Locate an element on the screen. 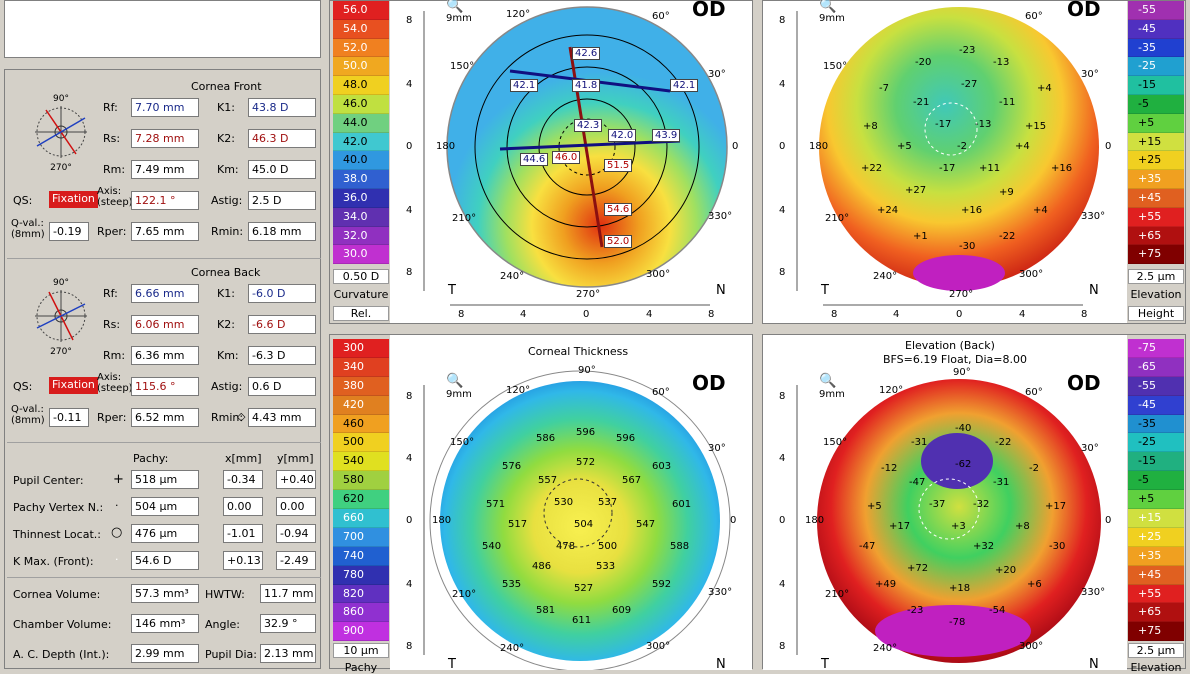  scale-cell: 700 is located at coordinates (361, 537).